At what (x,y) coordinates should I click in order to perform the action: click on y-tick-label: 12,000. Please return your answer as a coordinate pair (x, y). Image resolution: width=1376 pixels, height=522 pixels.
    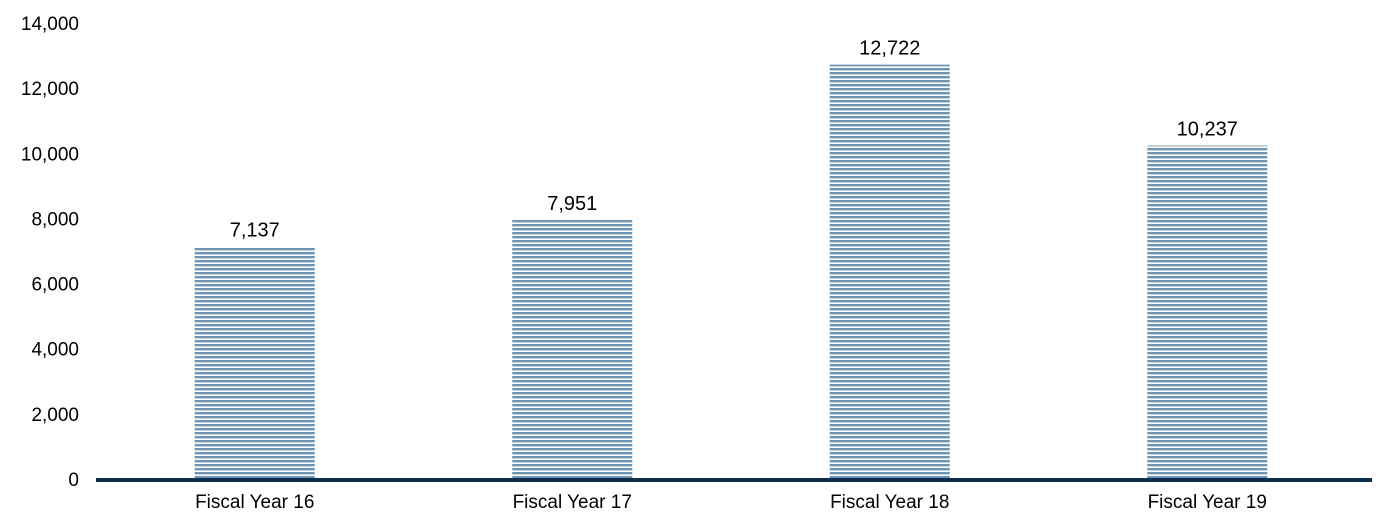
    Looking at the image, I should click on (50, 89).